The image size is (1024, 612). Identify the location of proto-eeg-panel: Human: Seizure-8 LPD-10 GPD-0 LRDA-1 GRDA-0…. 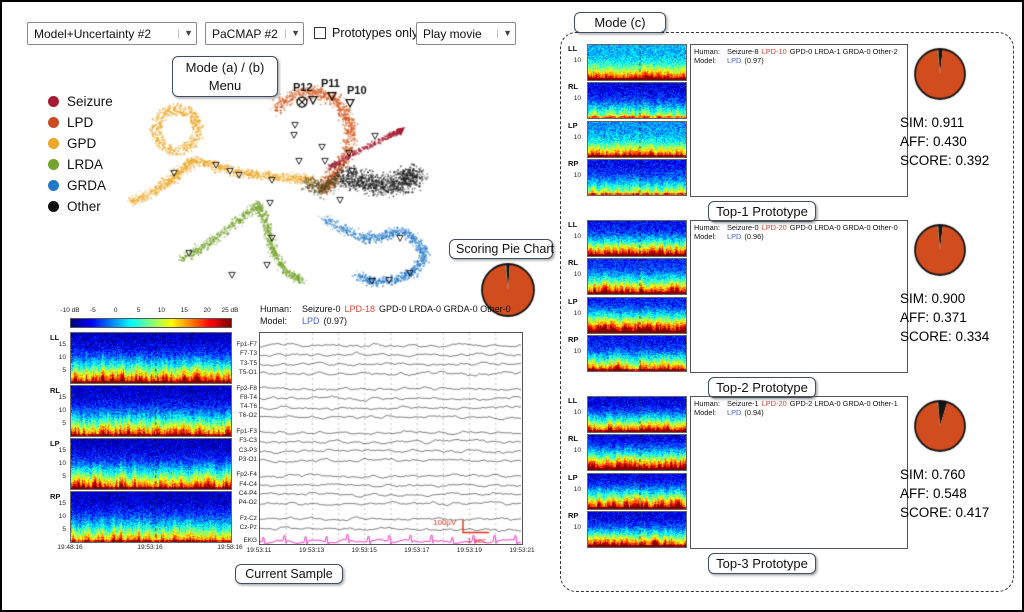
(799, 120).